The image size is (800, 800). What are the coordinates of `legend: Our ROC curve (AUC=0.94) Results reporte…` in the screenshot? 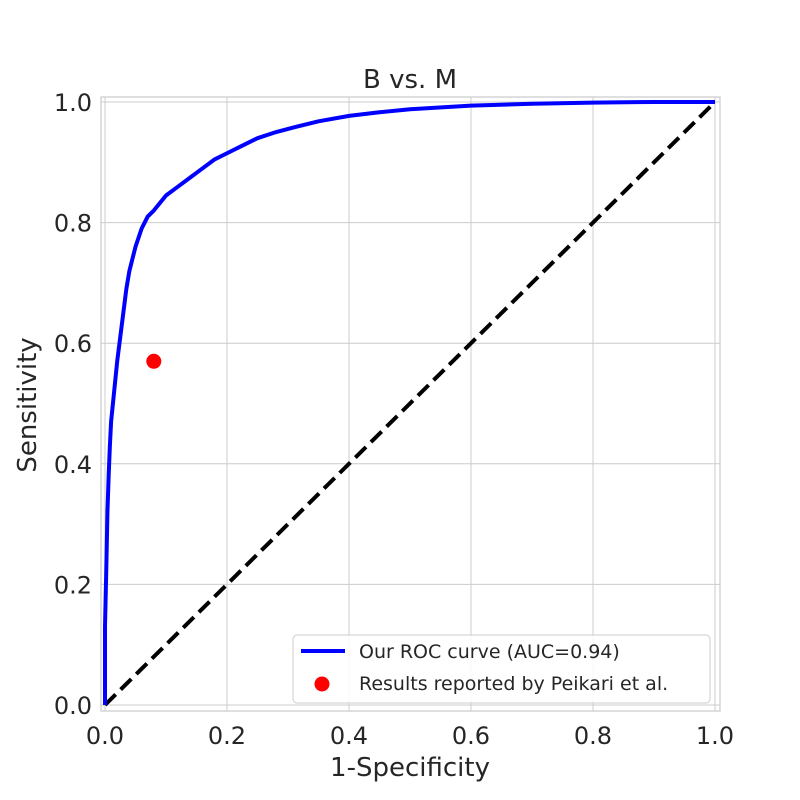 It's located at (501, 669).